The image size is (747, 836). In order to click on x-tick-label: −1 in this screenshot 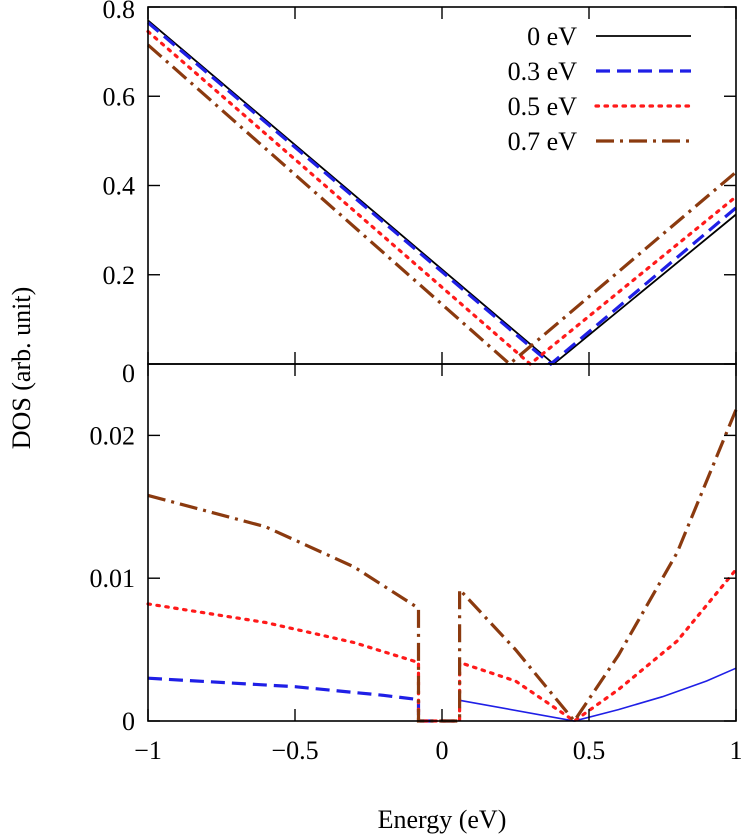, I will do `click(148, 750)`.